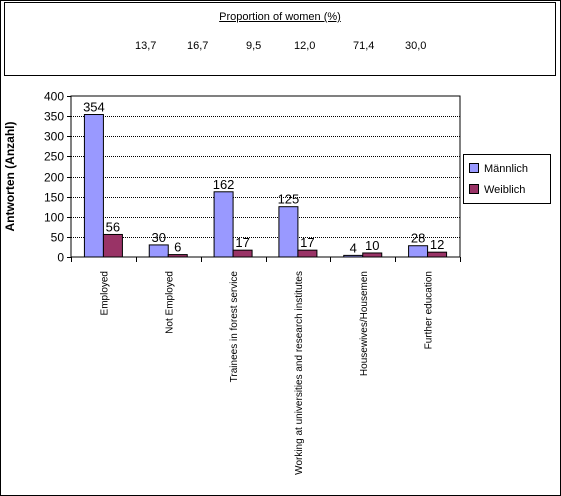 The image size is (561, 496). What do you see at coordinates (254, 46) in the screenshot?
I see `women-proportion-value: 9,5` at bounding box center [254, 46].